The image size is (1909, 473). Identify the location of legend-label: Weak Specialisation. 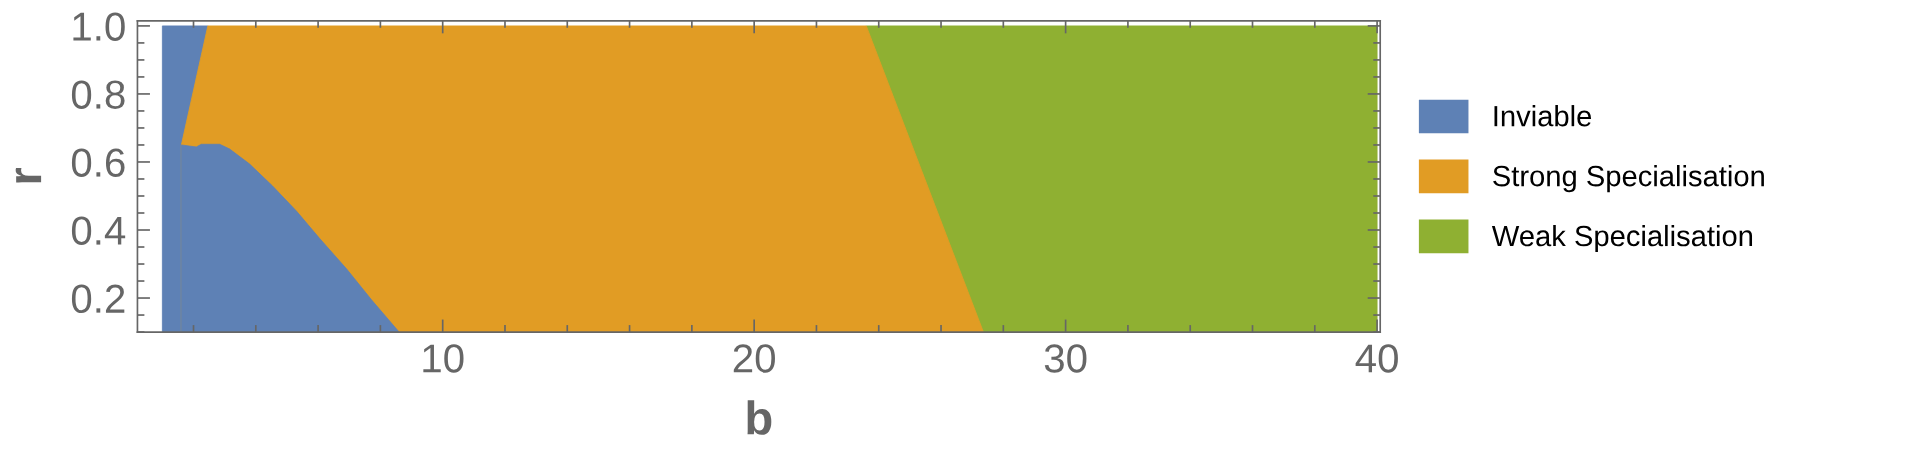
(1622, 238).